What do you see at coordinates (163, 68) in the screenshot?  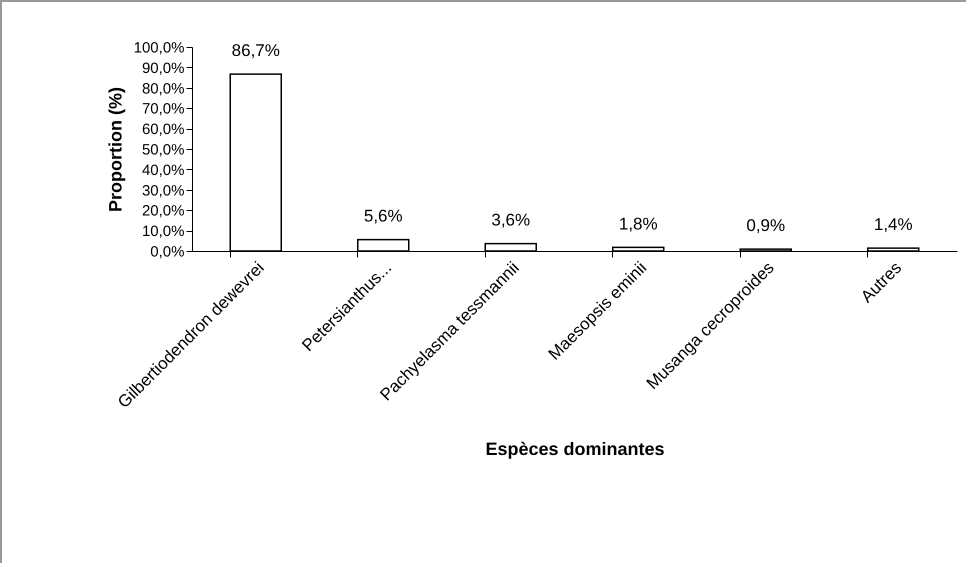 I see `y-tick-label: 90,0%` at bounding box center [163, 68].